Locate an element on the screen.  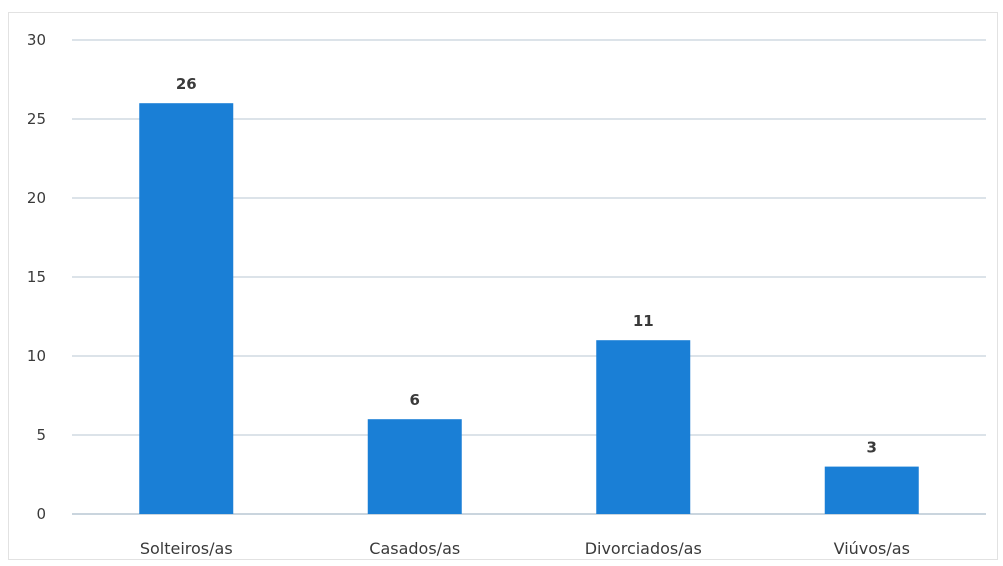
category-label-2: Divorciados/as is located at coordinates (643, 548).